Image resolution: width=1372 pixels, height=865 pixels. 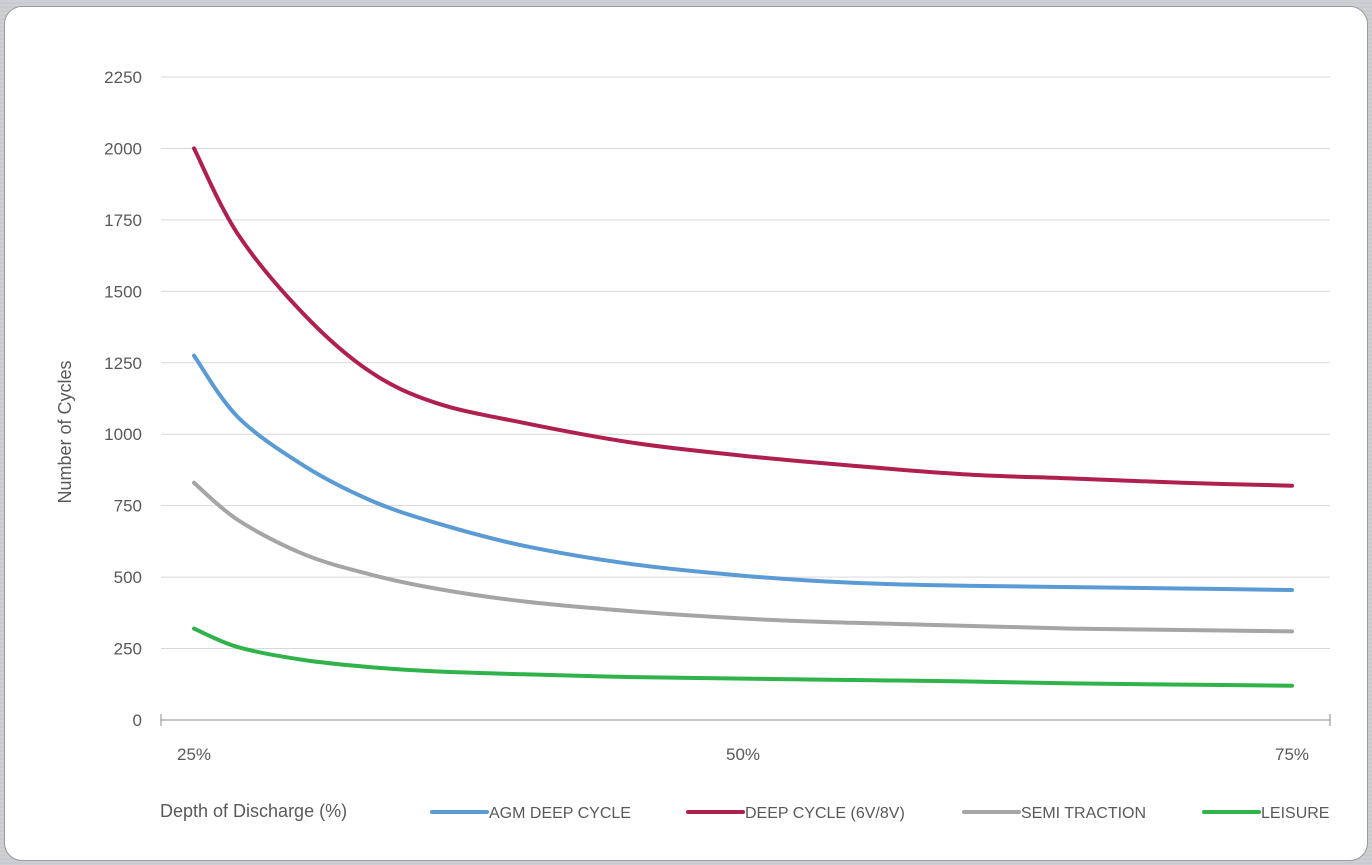 What do you see at coordinates (825, 813) in the screenshot?
I see `legend-label-1: DEEP CYCLE (6V/8V)` at bounding box center [825, 813].